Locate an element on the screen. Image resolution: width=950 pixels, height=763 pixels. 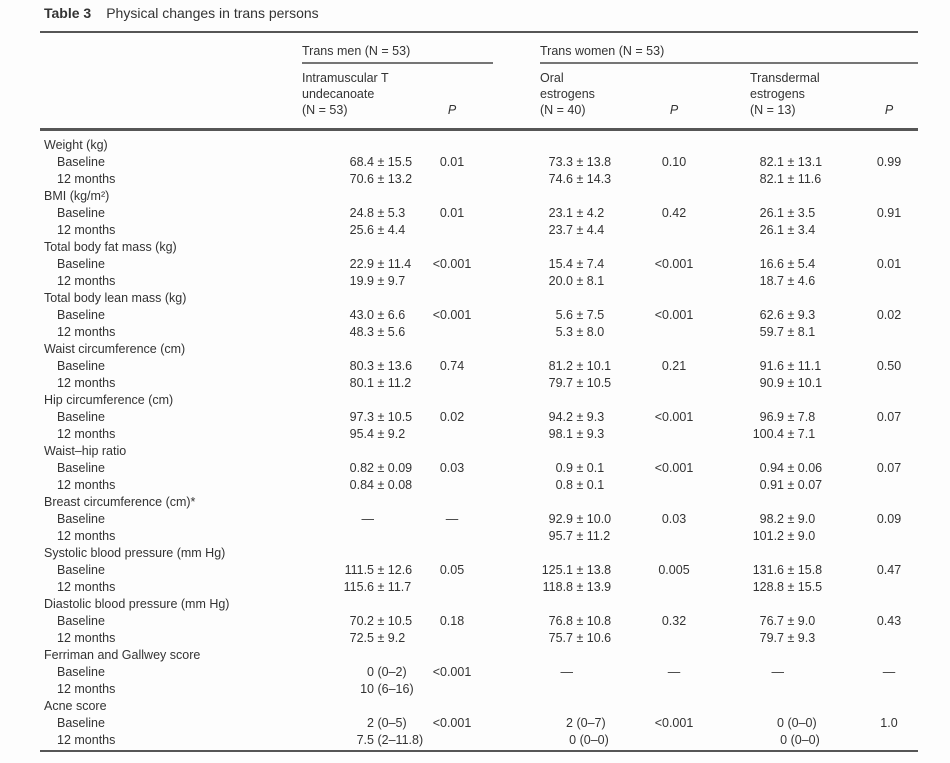
column-header-p-oral: P is located at coordinates (674, 110).